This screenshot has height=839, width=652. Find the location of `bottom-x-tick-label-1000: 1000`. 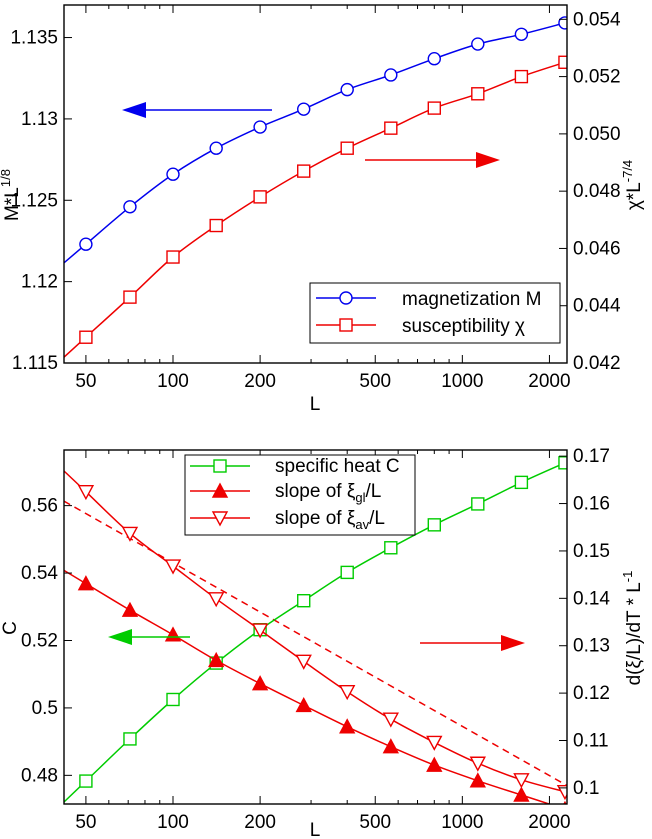

bottom-x-tick-label-1000: 1000 is located at coordinates (462, 822).